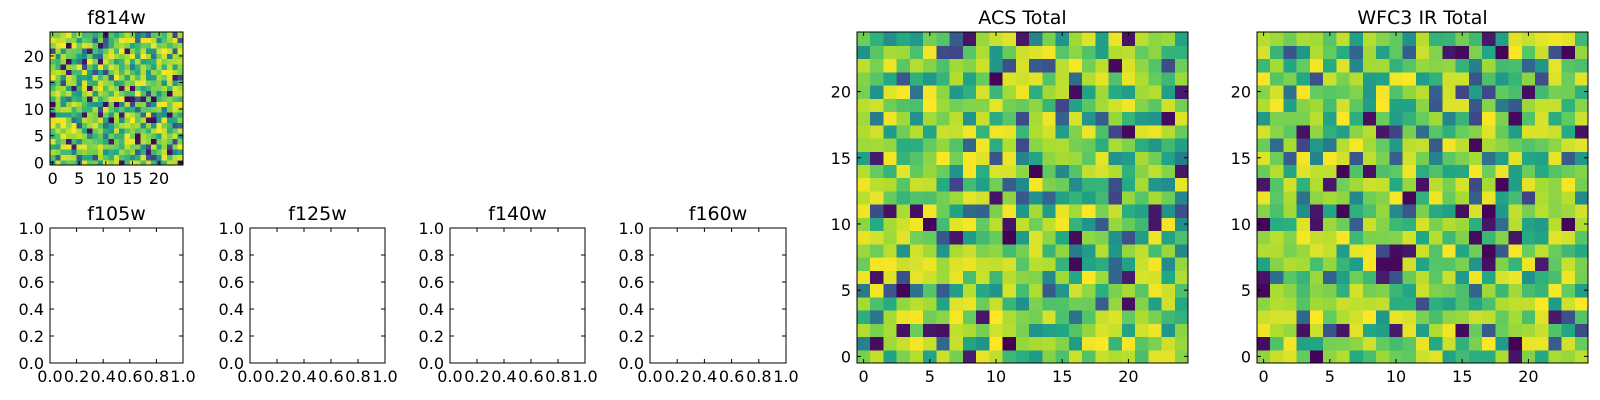 The height and width of the screenshot is (400, 1600). What do you see at coordinates (231, 255) in the screenshot?
I see `y-tick-label: 0.8` at bounding box center [231, 255].